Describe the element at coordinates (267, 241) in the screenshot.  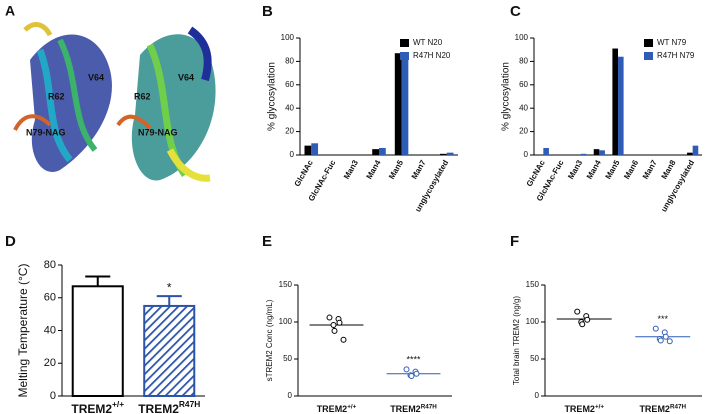
I see `panel-label: E` at that location.